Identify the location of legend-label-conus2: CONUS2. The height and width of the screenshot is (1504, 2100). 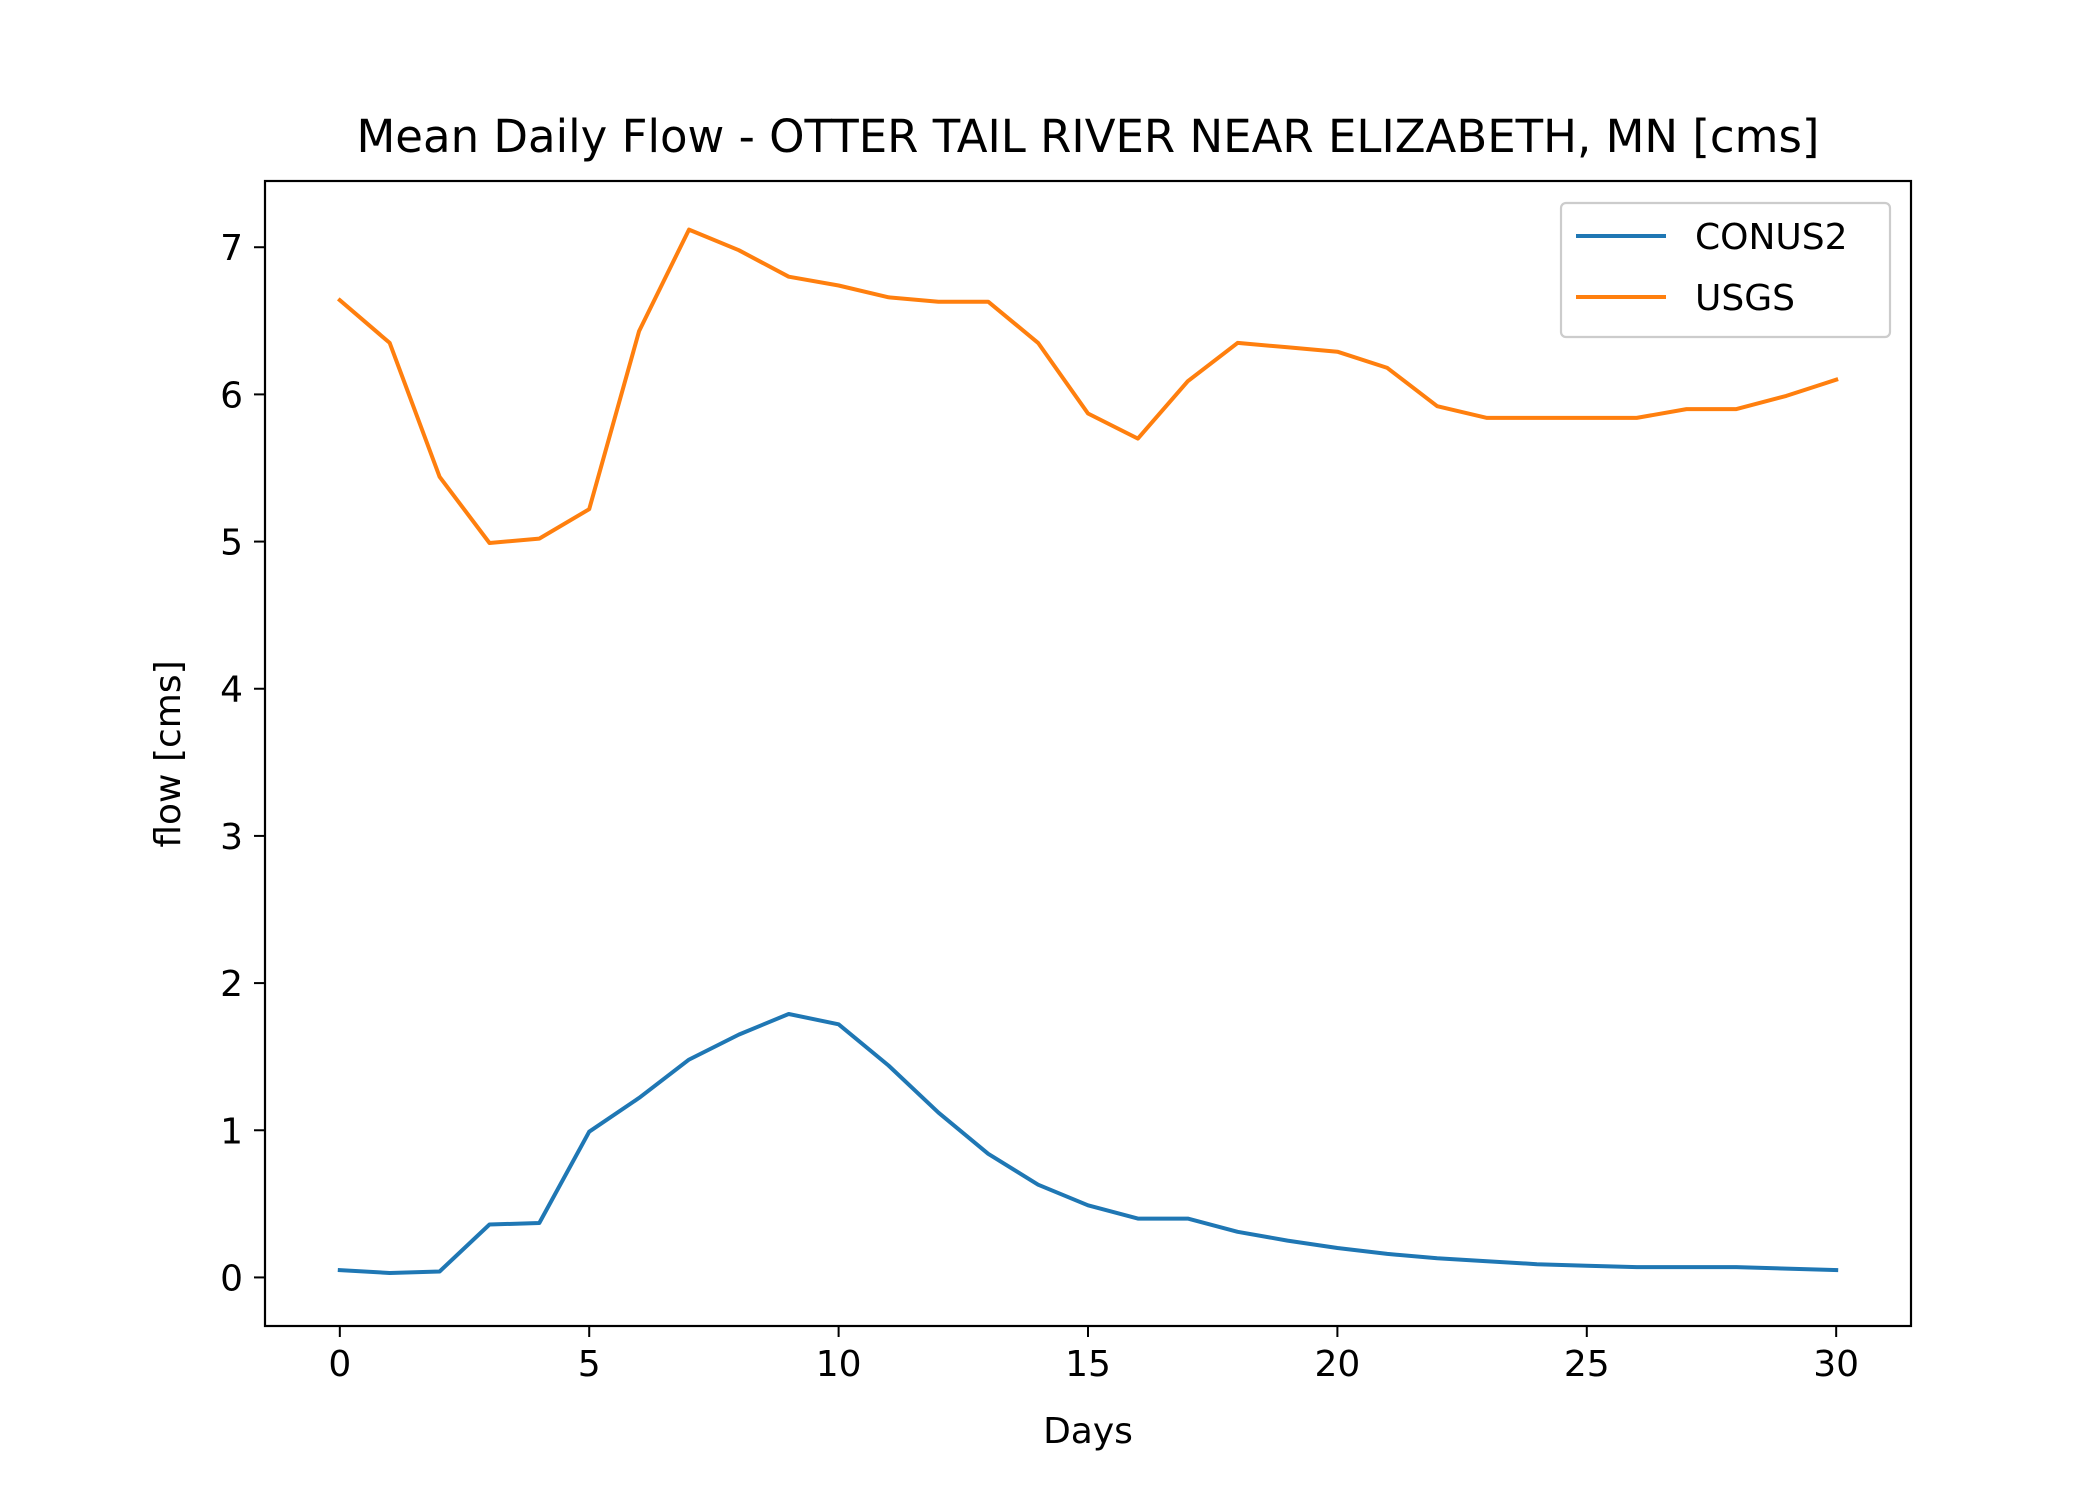
(1771, 237).